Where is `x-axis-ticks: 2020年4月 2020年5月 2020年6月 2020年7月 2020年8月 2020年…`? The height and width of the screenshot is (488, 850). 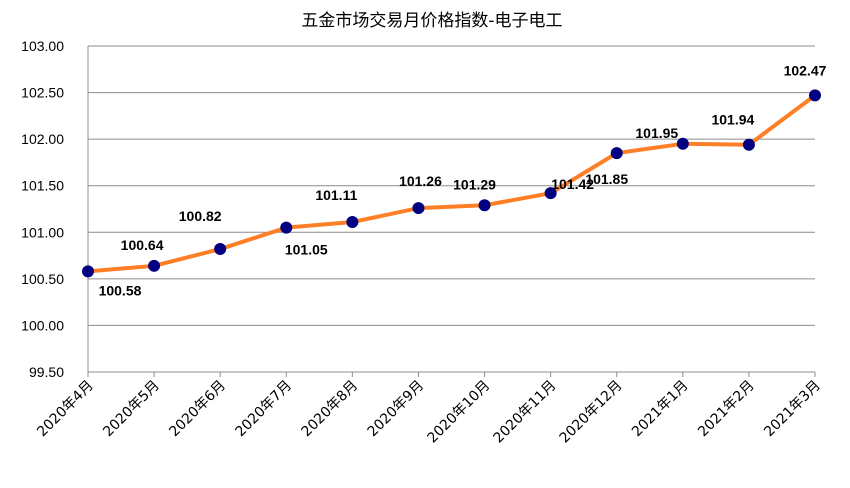
x-axis-ticks: 2020年4月 2020年5月 2020年6月 2020年7月 2020年8月 2020年… is located at coordinates (429, 409).